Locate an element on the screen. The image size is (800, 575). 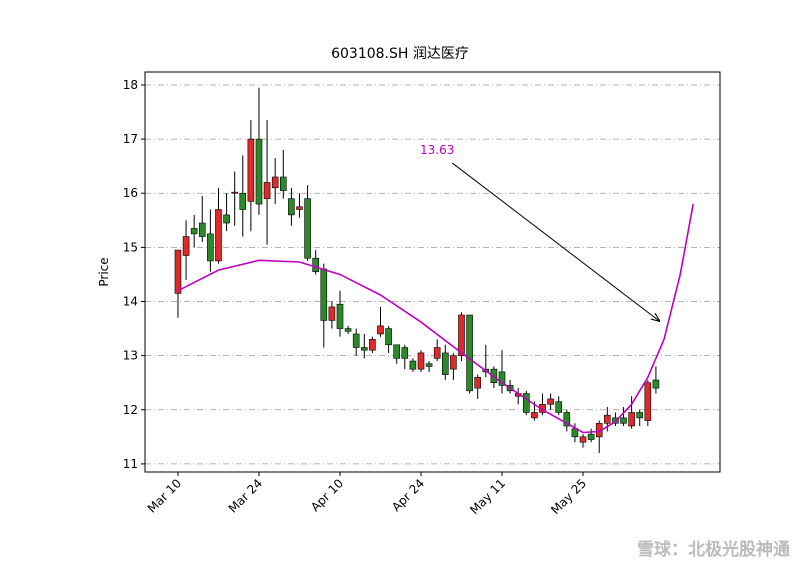
x-tick-label: Mar 10 is located at coordinates (164, 495).